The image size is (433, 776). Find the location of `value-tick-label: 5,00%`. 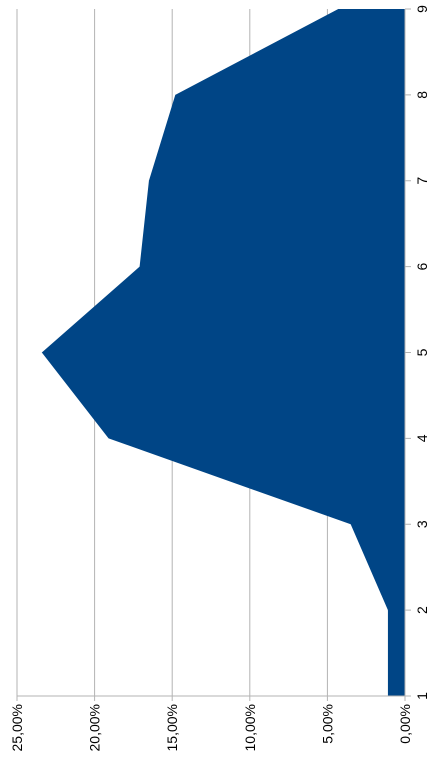

value-tick-label: 5,00% is located at coordinates (327, 724).